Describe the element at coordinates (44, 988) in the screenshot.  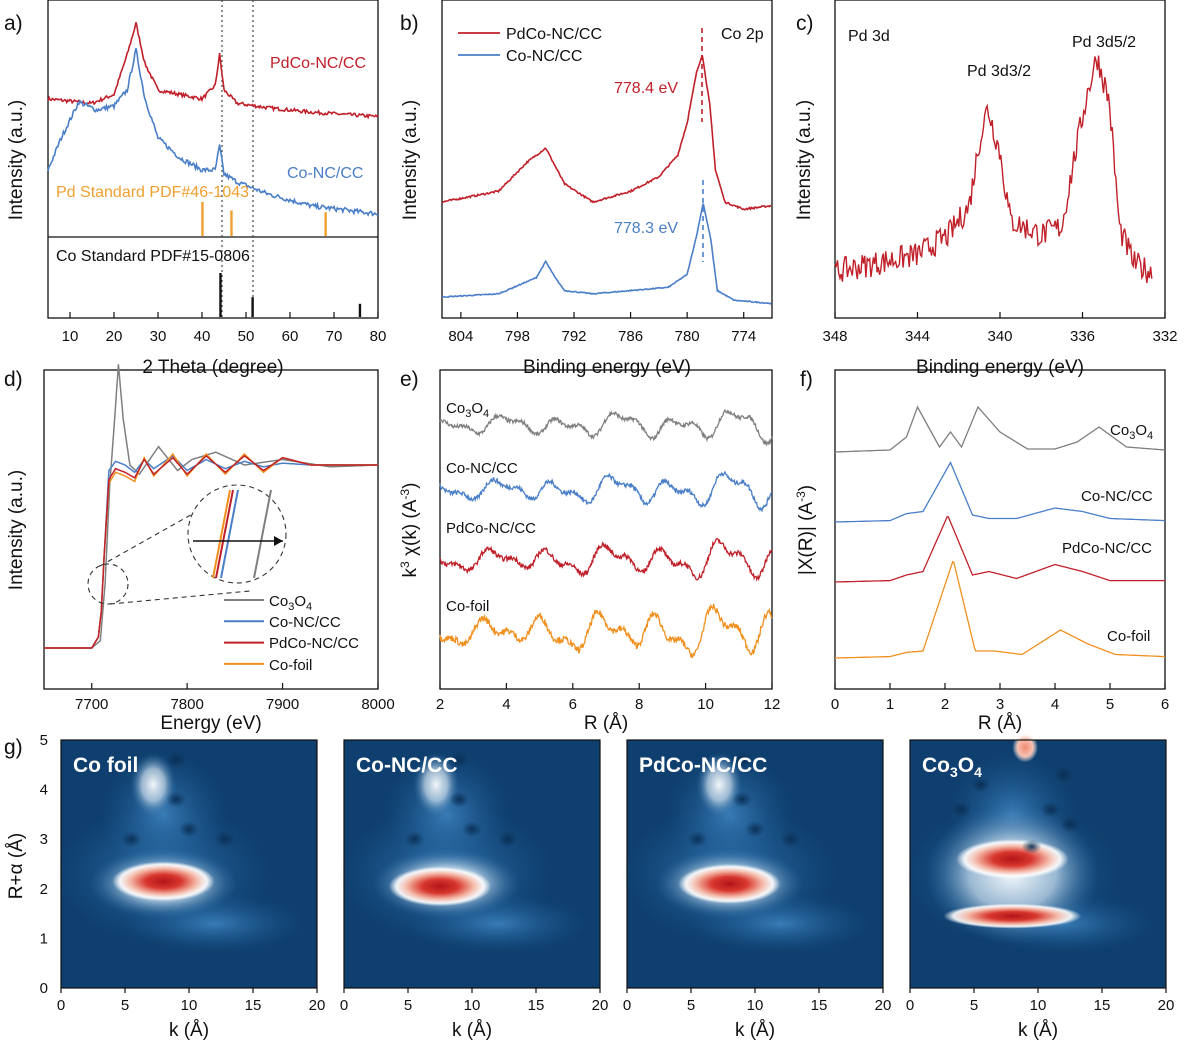
I see `y-tick-label: 0` at that location.